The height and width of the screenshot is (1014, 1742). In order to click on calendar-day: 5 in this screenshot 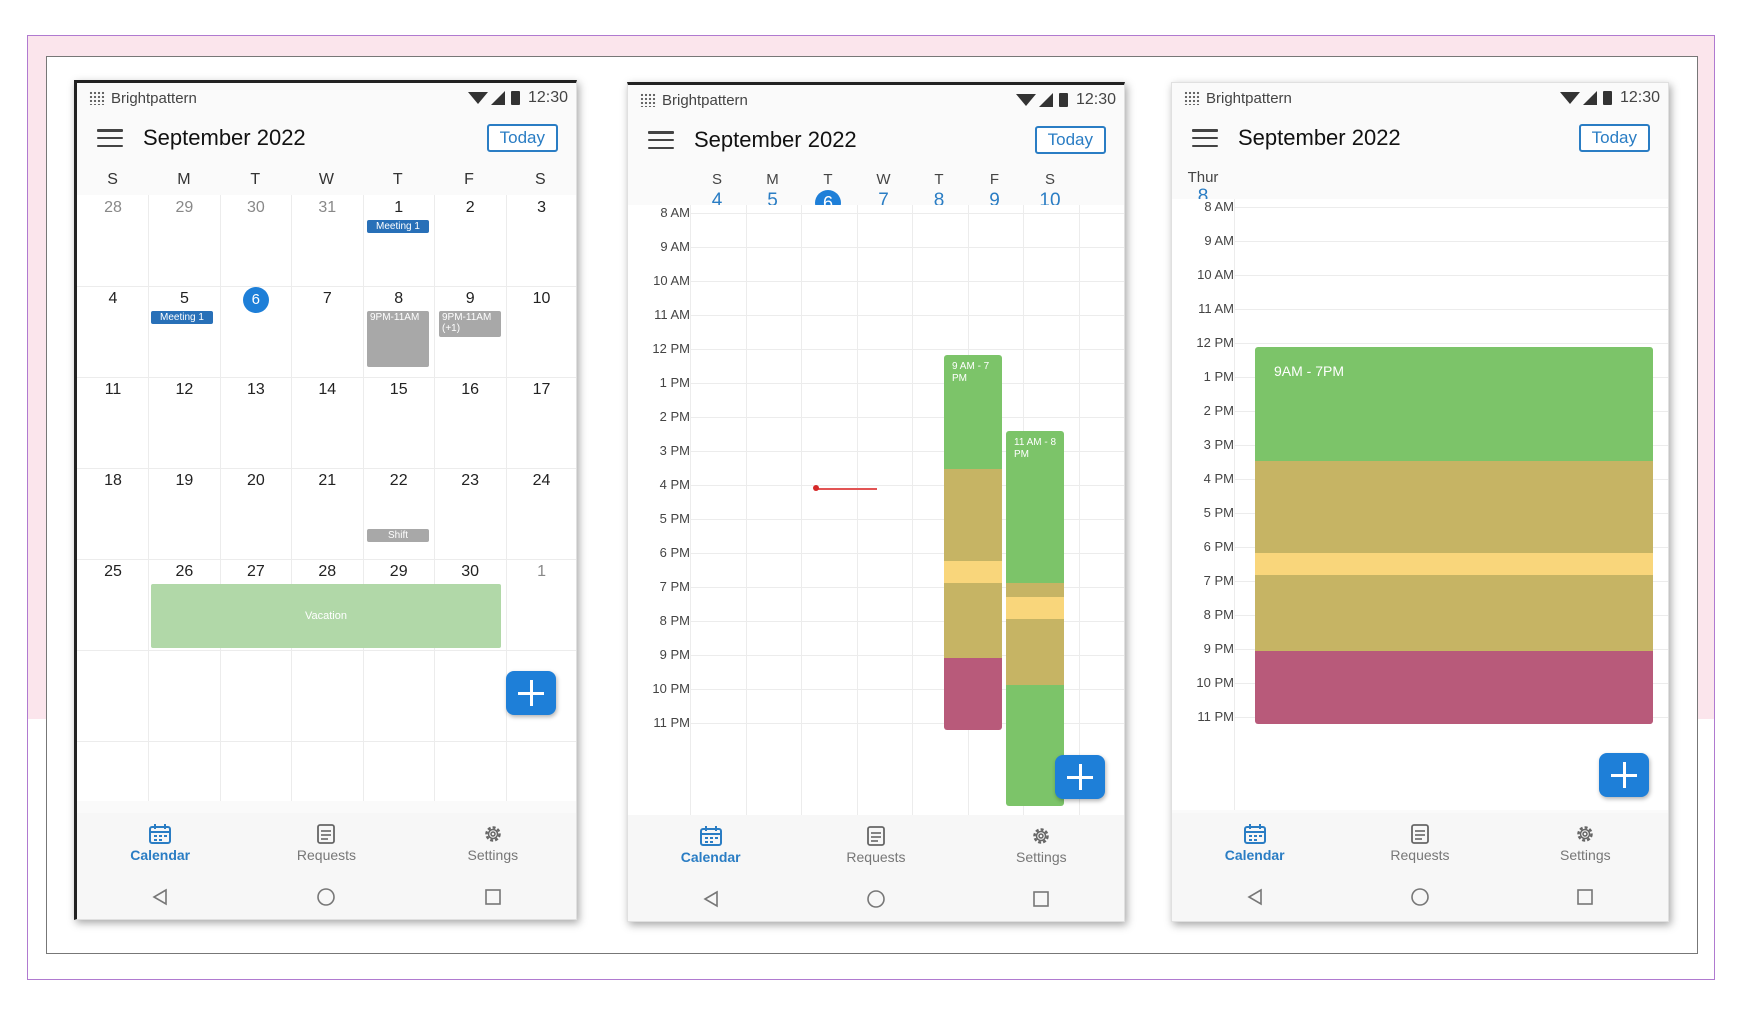, I will do `click(184, 298)`.